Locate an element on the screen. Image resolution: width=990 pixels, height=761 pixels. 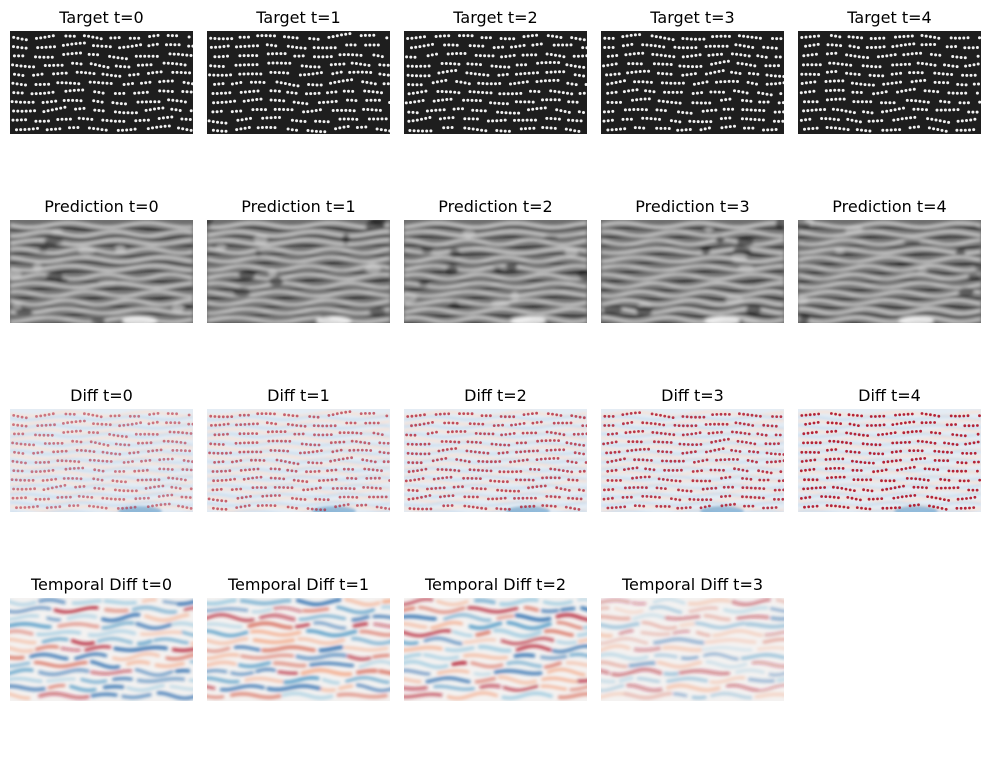
temporal-diff-image-t1 is located at coordinates (298, 649).